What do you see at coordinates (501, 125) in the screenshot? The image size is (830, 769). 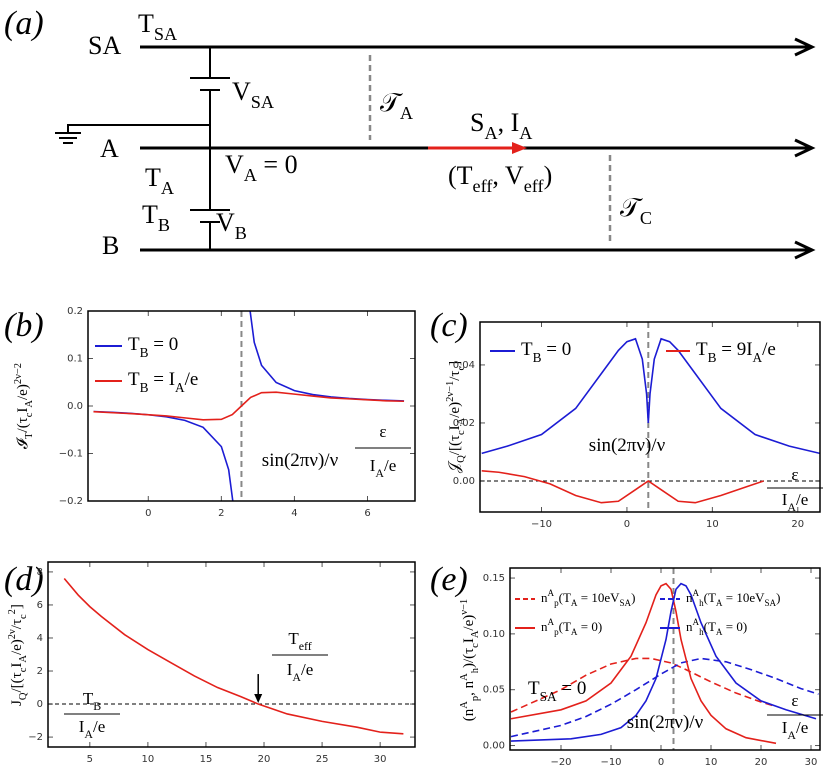 I see `current-label: SA, IA` at bounding box center [501, 125].